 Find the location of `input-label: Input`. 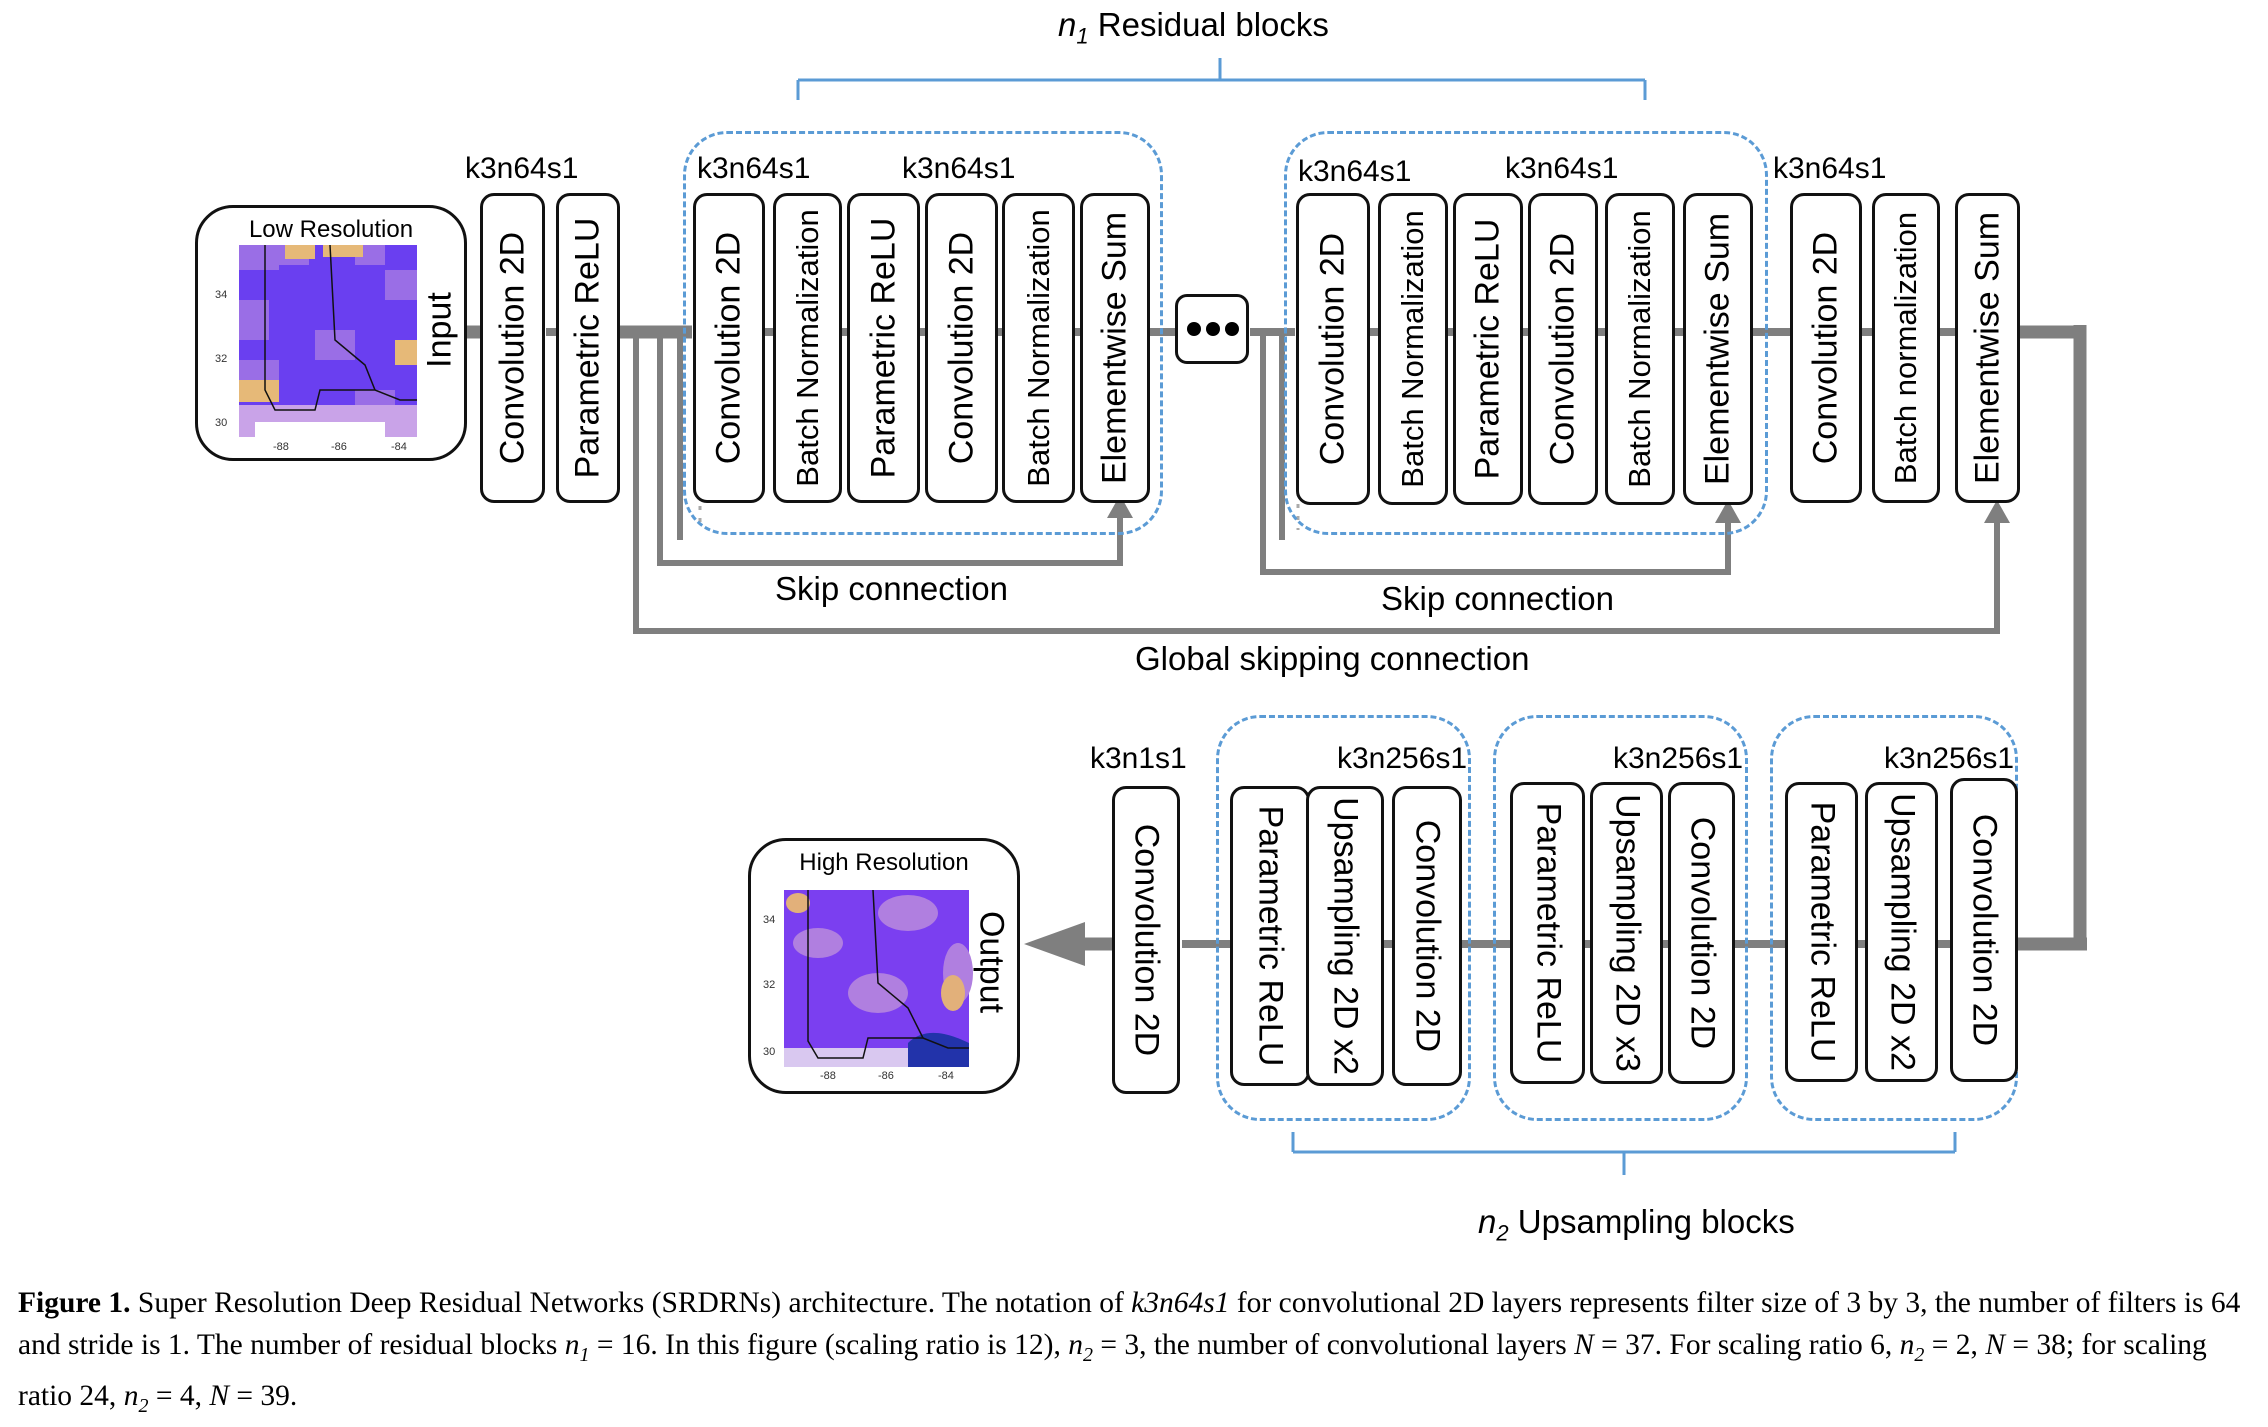

input-label: Input is located at coordinates (439, 330).